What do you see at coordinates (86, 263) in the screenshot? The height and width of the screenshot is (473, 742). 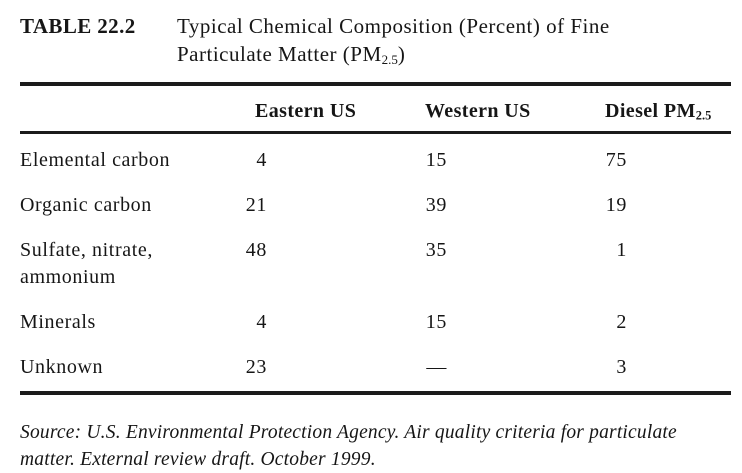 I see `row-label-sulfate-nitrate-ammonium: Sulfate, nitrate, ammonium` at bounding box center [86, 263].